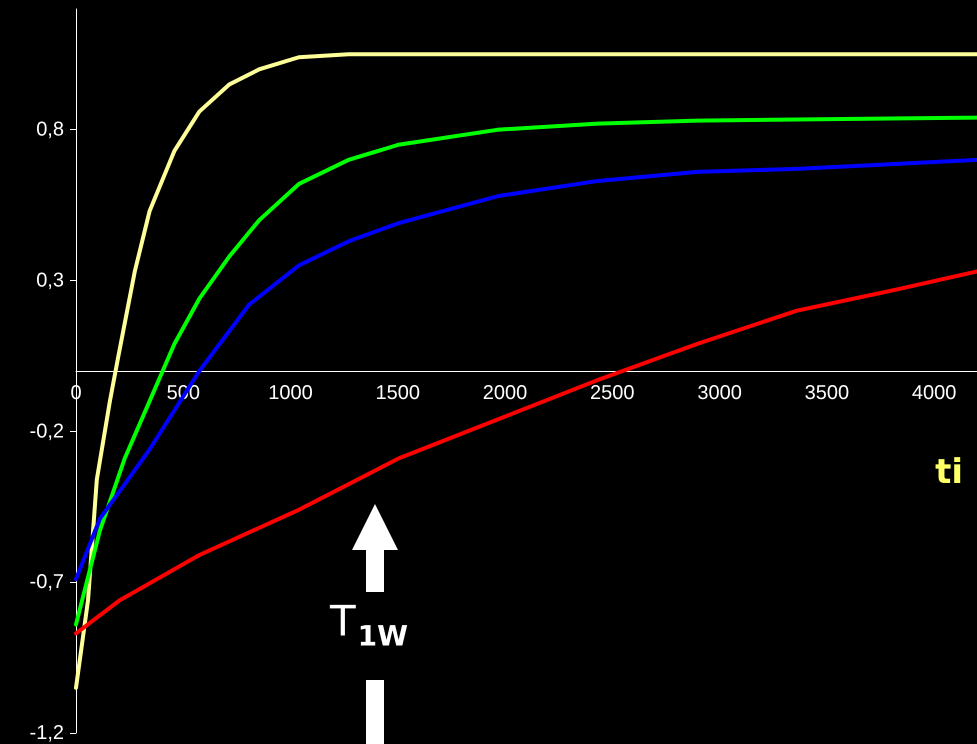 Image resolution: width=977 pixels, height=744 pixels. I want to click on y-tick-label: -0,2, so click(47, 431).